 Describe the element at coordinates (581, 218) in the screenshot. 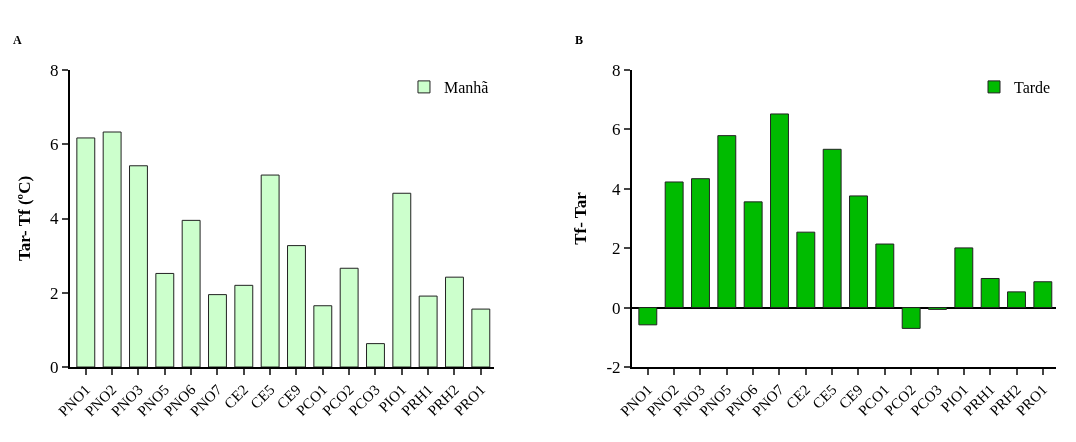

I see `y-axis-title: Tf- Tar` at that location.